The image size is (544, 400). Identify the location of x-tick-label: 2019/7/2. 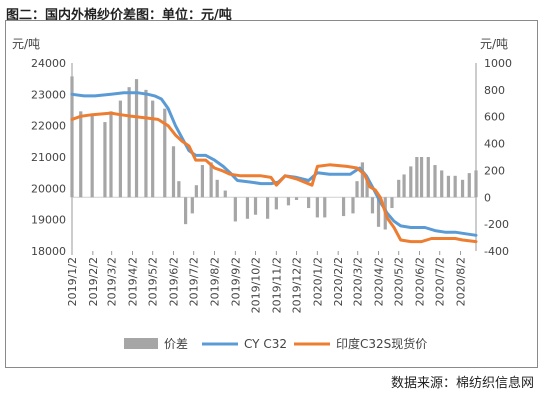
(194, 281).